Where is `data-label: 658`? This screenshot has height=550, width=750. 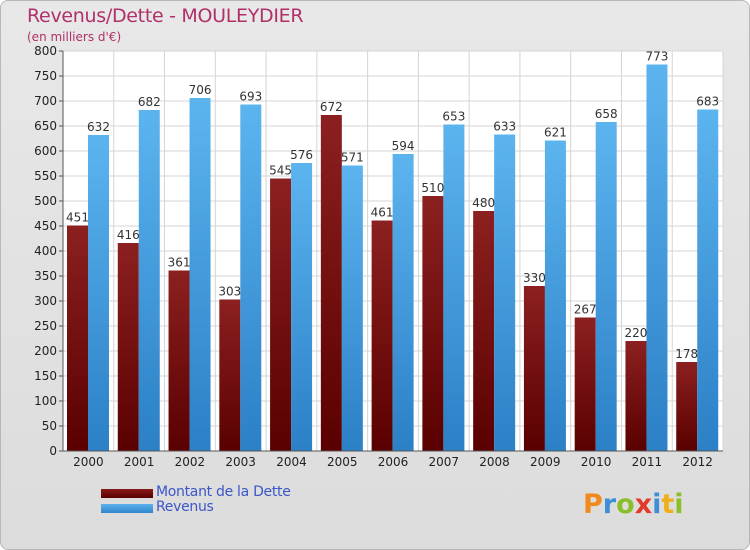
data-label: 658 is located at coordinates (606, 114).